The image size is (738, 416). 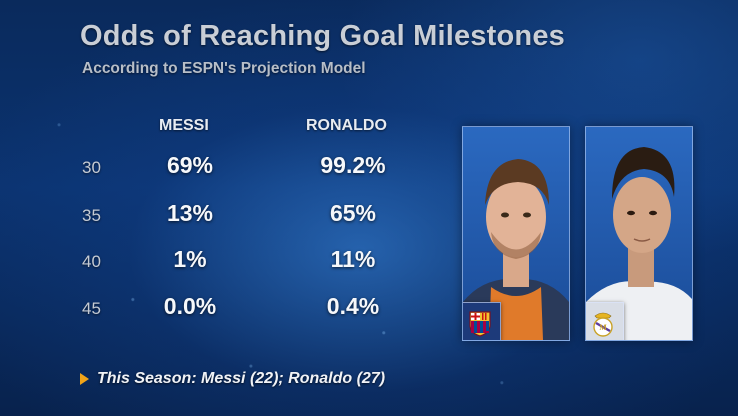 I want to click on messi-odds-cell: 13%, so click(x=190, y=213).